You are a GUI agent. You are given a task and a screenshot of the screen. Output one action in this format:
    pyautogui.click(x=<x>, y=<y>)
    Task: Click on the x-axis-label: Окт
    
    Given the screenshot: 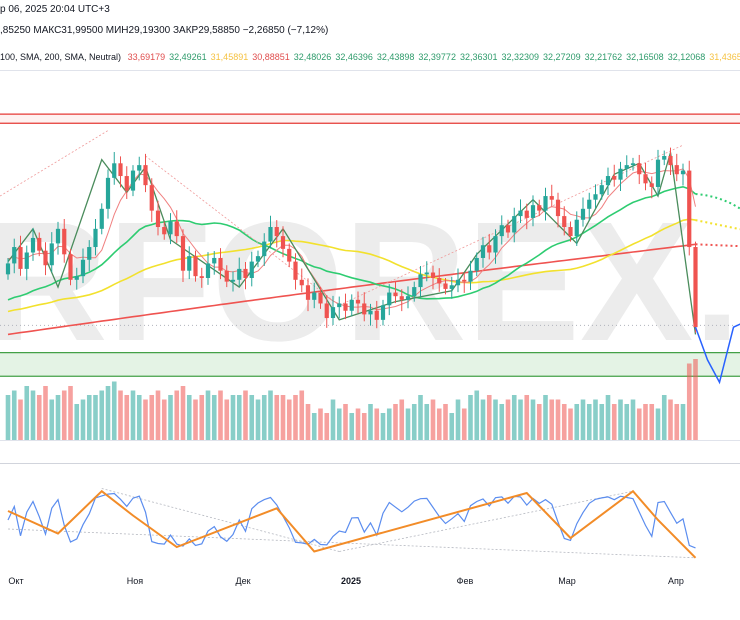 What is the action you would take?
    pyautogui.click(x=15, y=581)
    